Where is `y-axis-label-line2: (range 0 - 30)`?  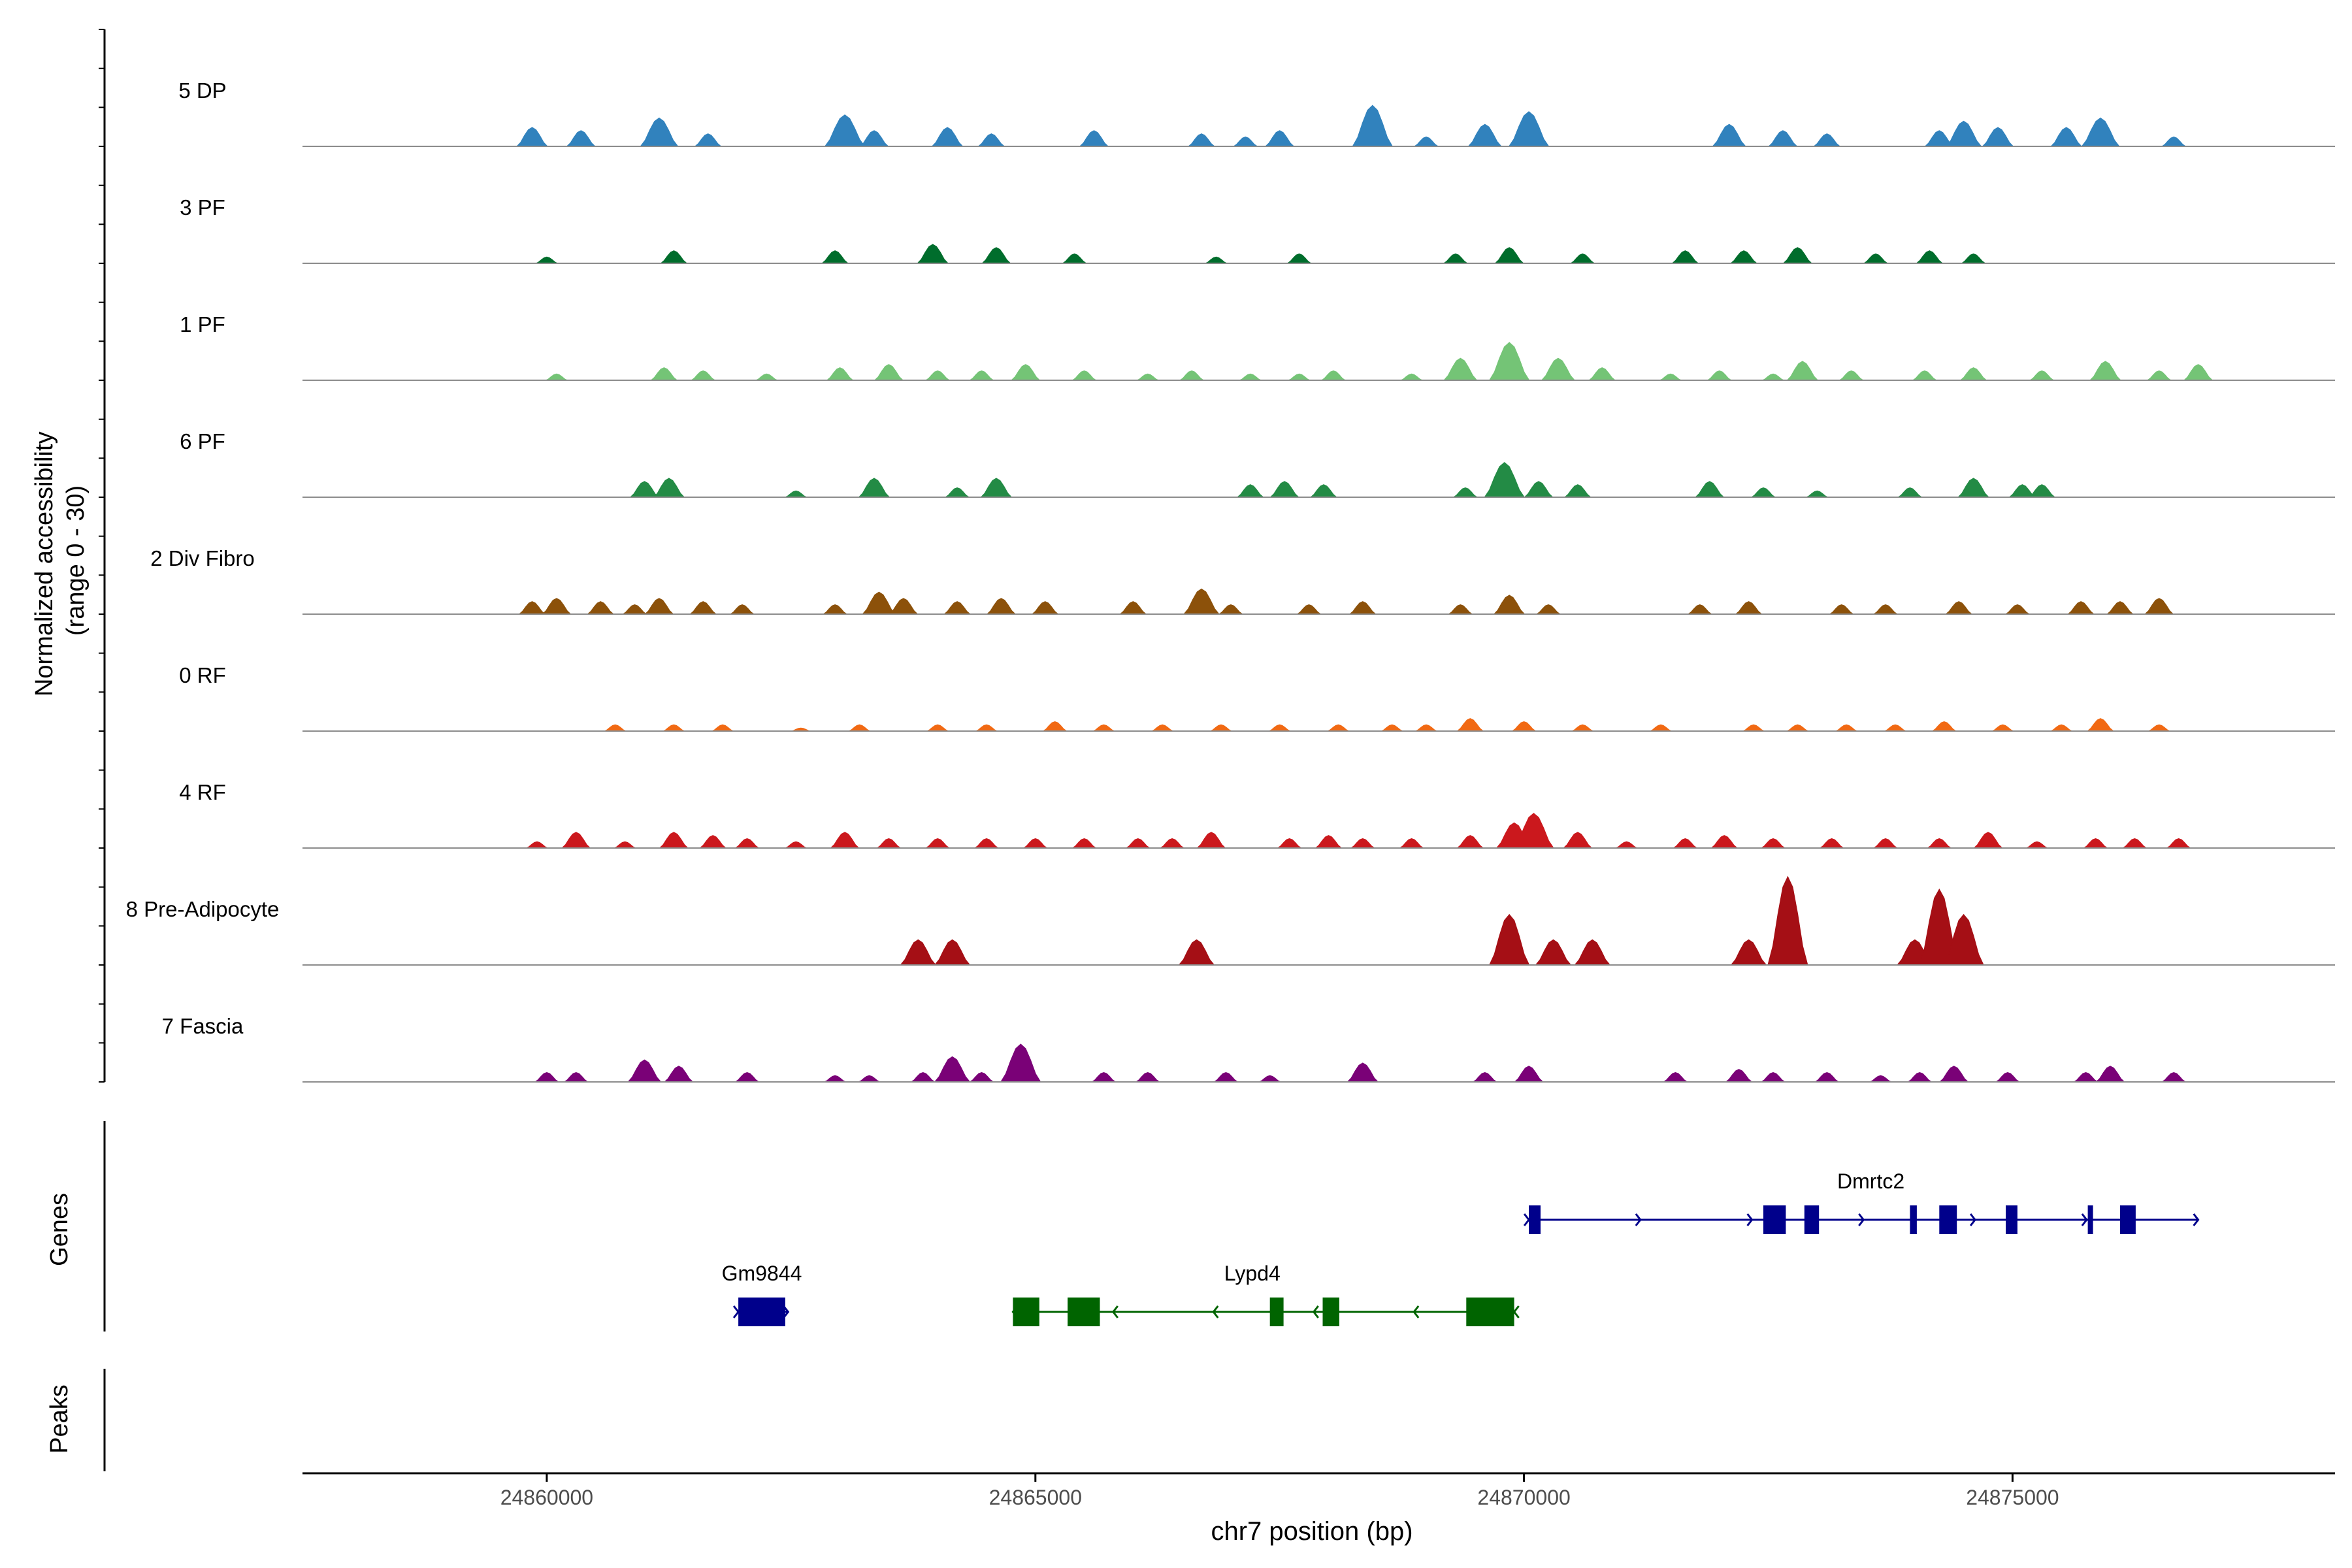
y-axis-label-line2: (range 0 - 30) is located at coordinates (76, 560).